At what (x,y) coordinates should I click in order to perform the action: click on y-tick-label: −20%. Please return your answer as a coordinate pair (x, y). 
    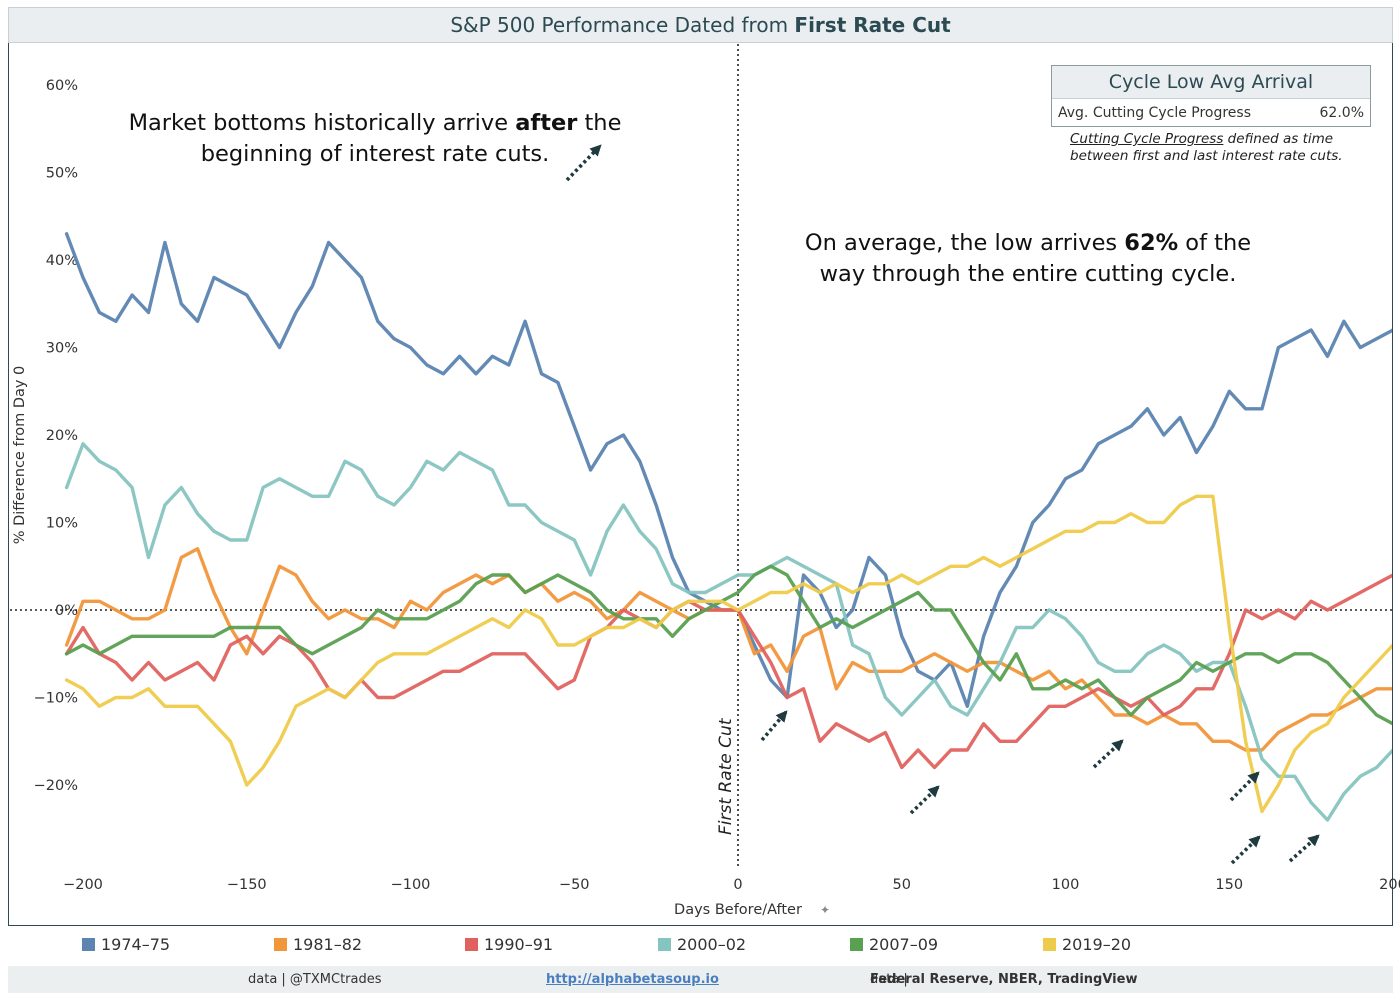
    Looking at the image, I should click on (56, 786).